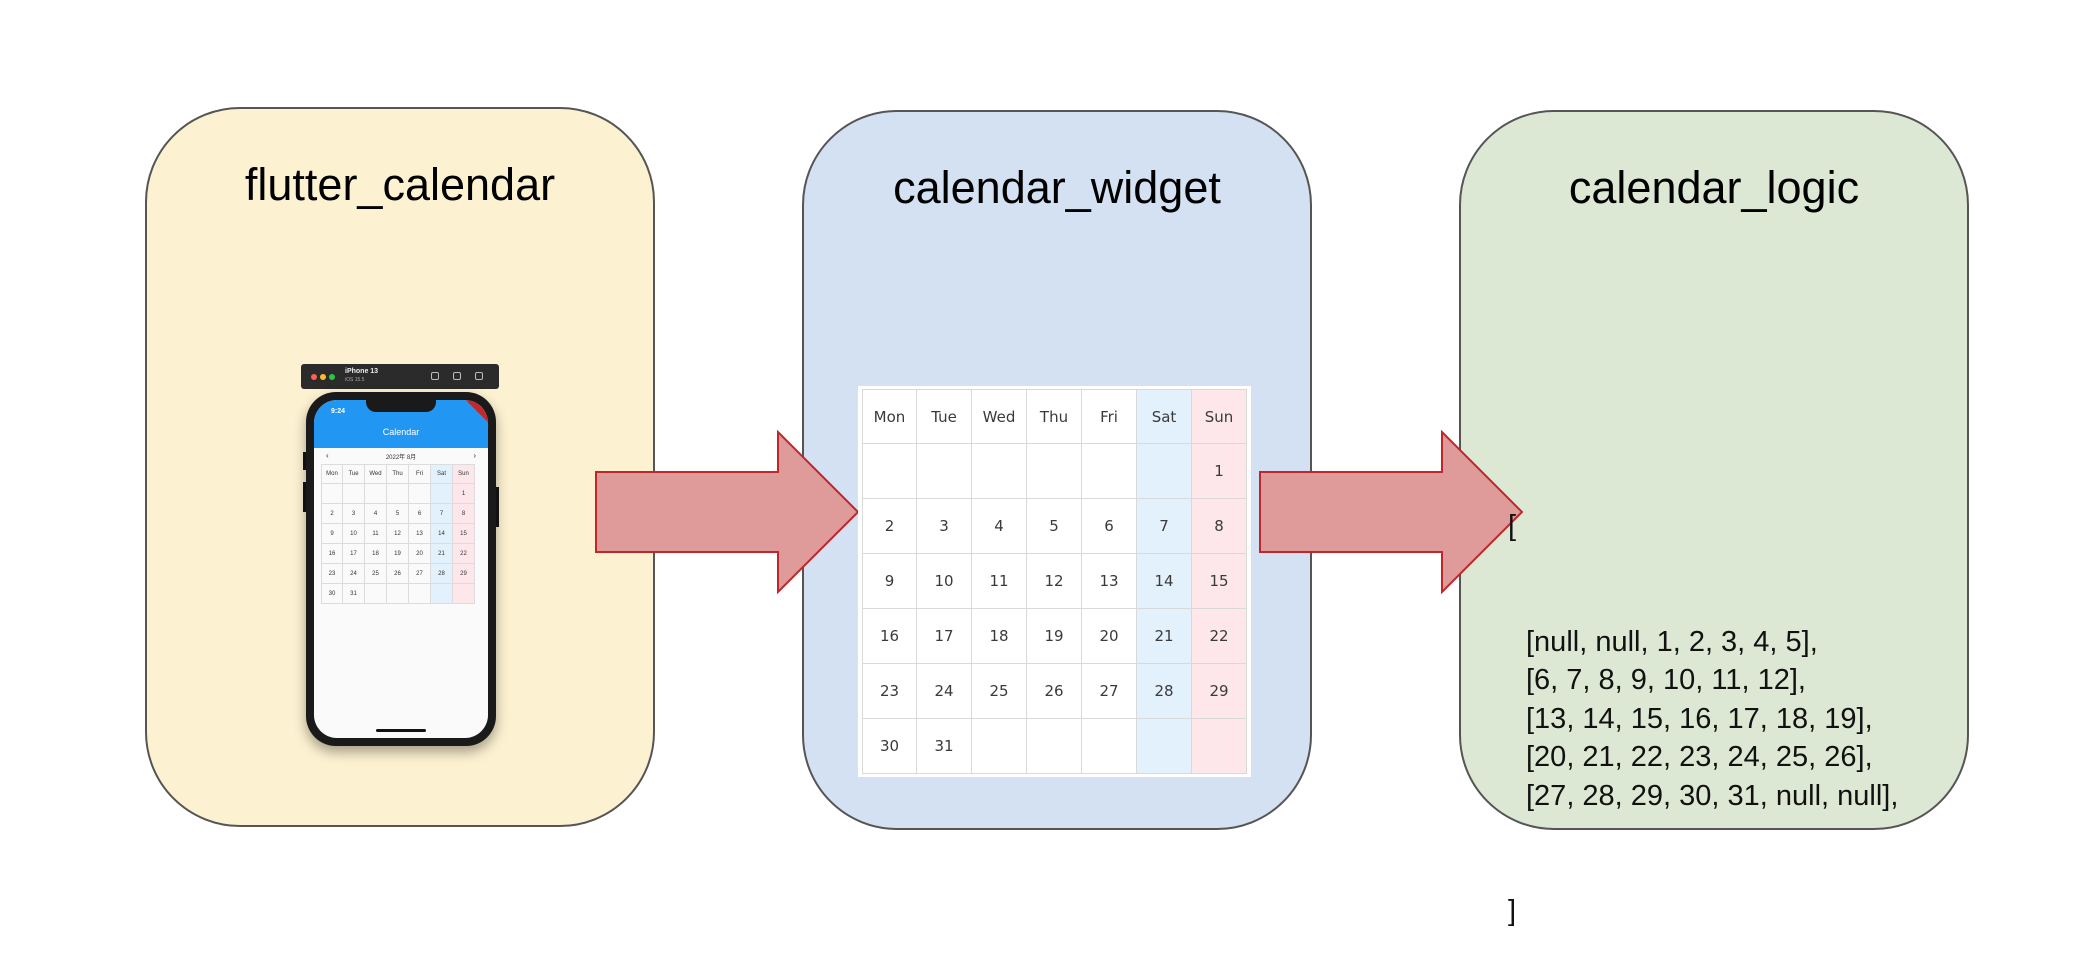 The width and height of the screenshot is (2090, 969). I want to click on calendar-day-cell: 16, so click(889, 636).